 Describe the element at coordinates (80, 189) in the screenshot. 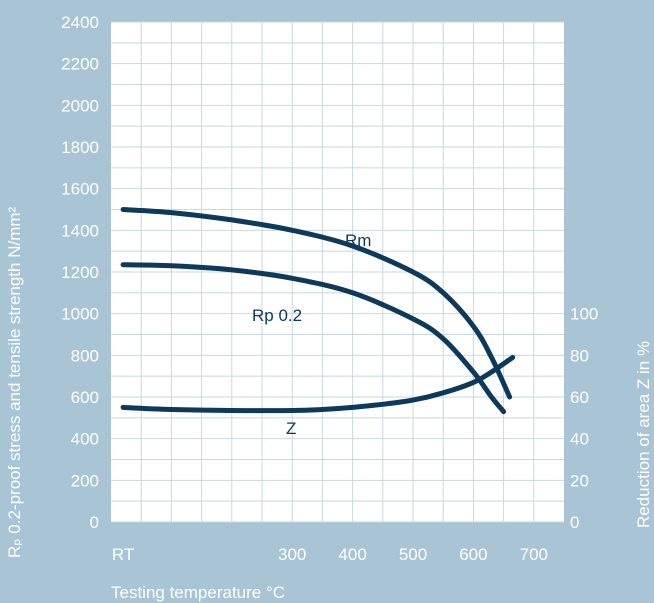

I see `y-tick-label: 1600` at that location.